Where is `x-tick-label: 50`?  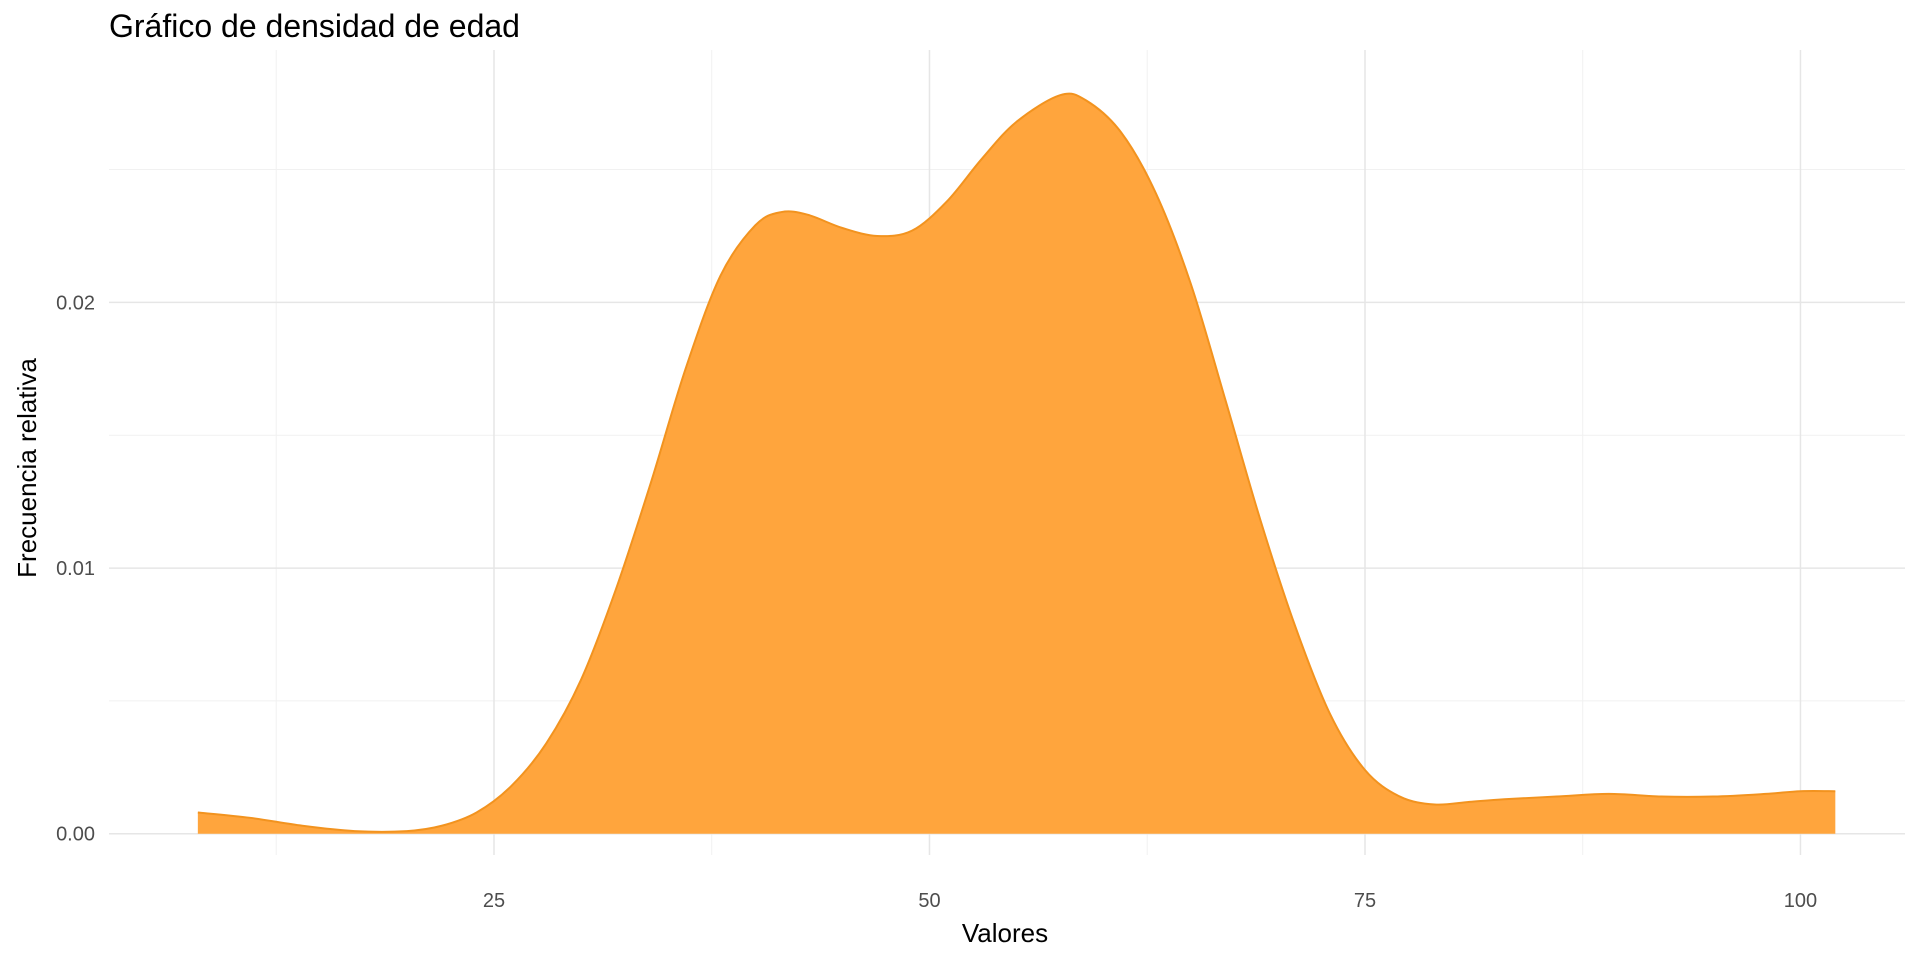 x-tick-label: 50 is located at coordinates (929, 901).